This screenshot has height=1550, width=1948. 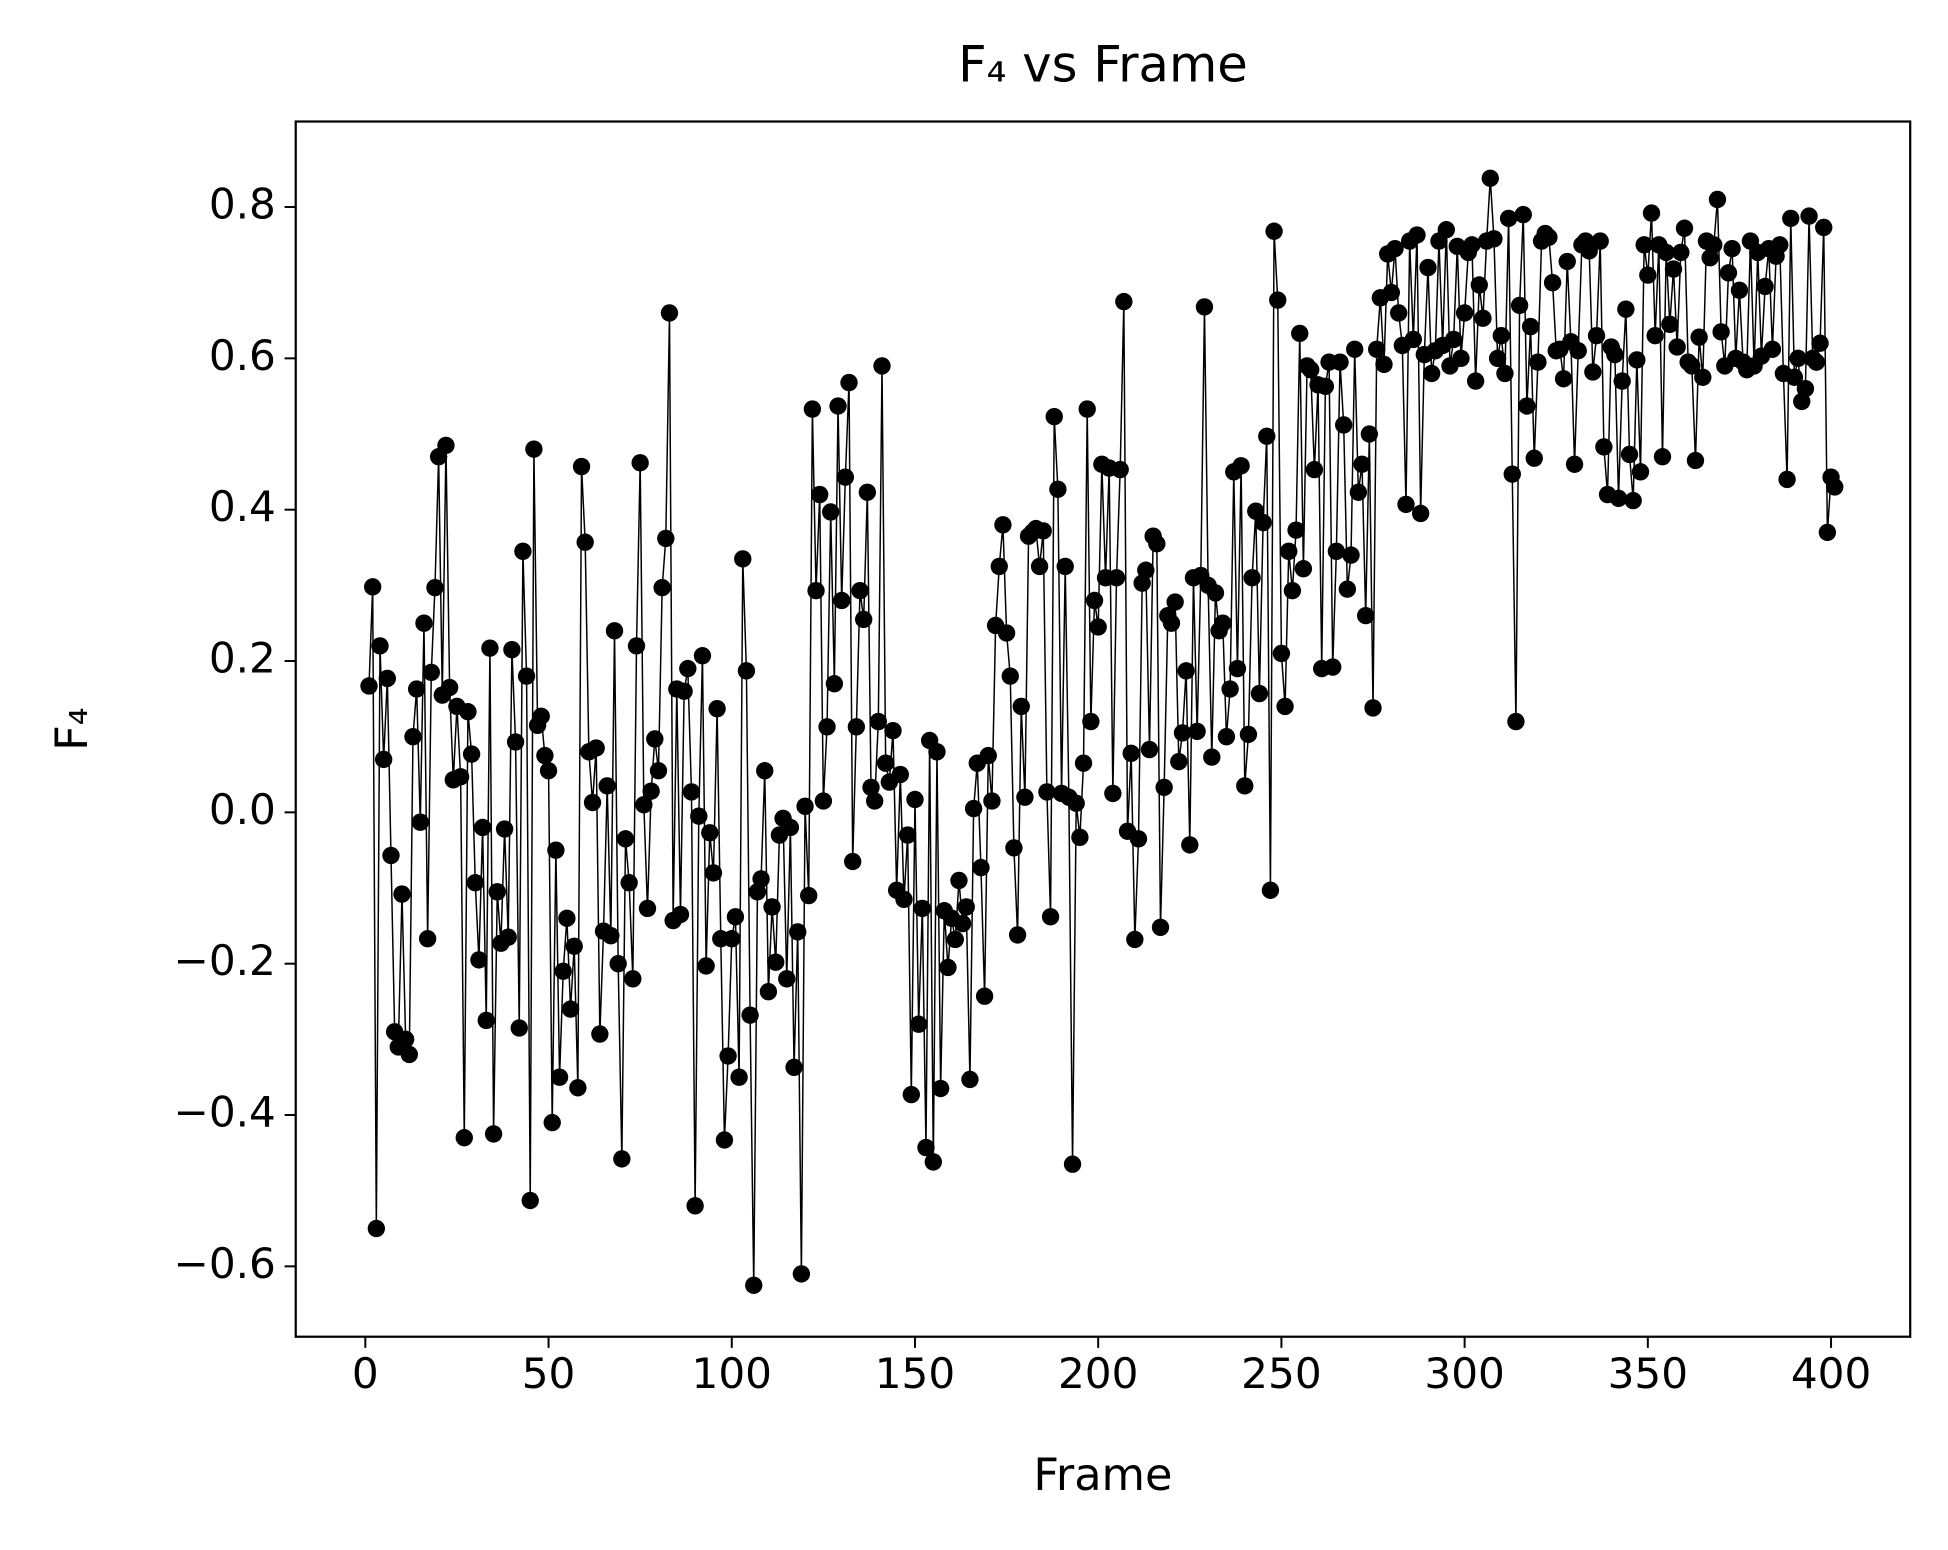 I want to click on chart-title: F₄ vs Frame, so click(x=1103, y=65).